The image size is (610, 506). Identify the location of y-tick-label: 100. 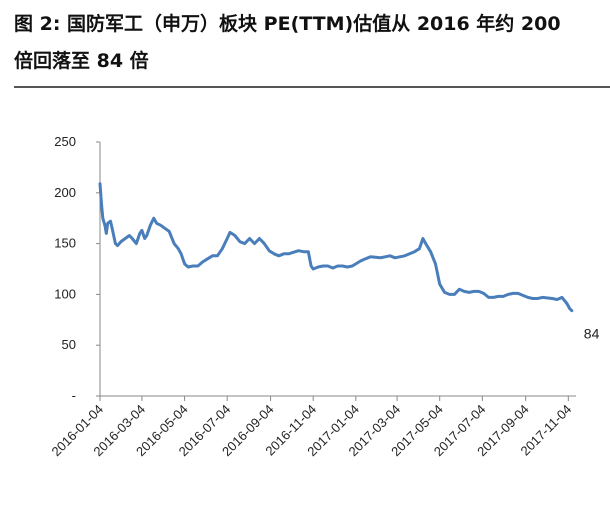
(65, 293).